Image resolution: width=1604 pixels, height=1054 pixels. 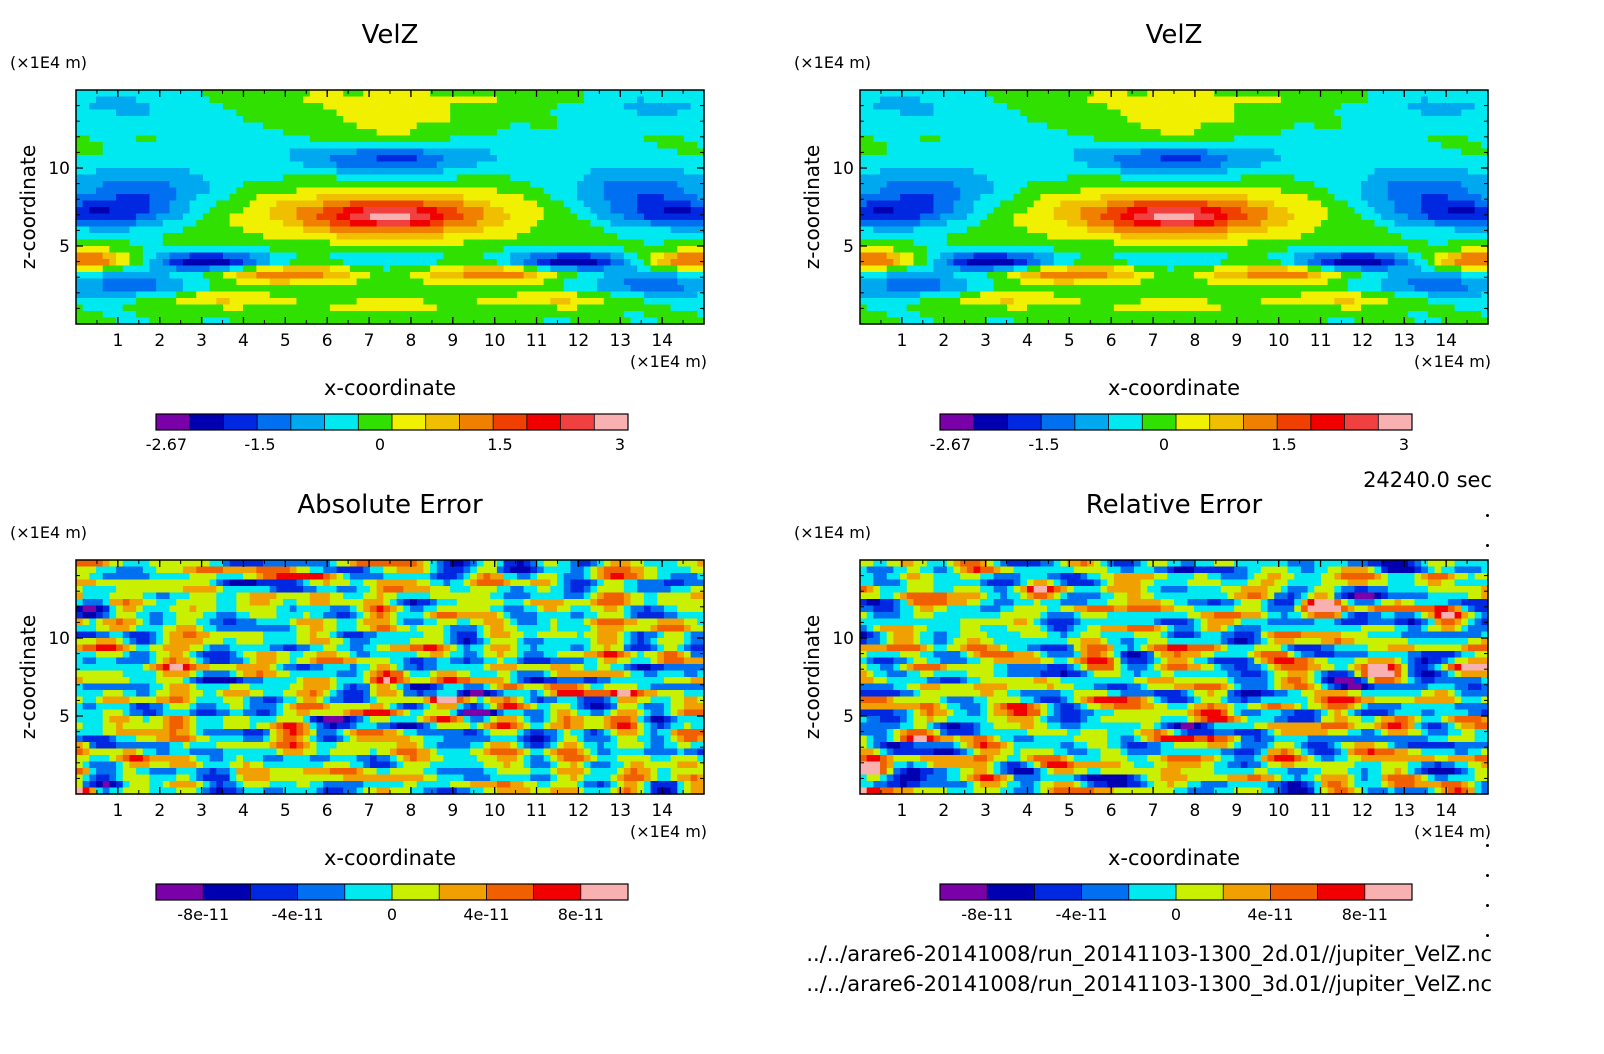 What do you see at coordinates (510, 422) in the screenshot?
I see `colorbar-swatch` at bounding box center [510, 422].